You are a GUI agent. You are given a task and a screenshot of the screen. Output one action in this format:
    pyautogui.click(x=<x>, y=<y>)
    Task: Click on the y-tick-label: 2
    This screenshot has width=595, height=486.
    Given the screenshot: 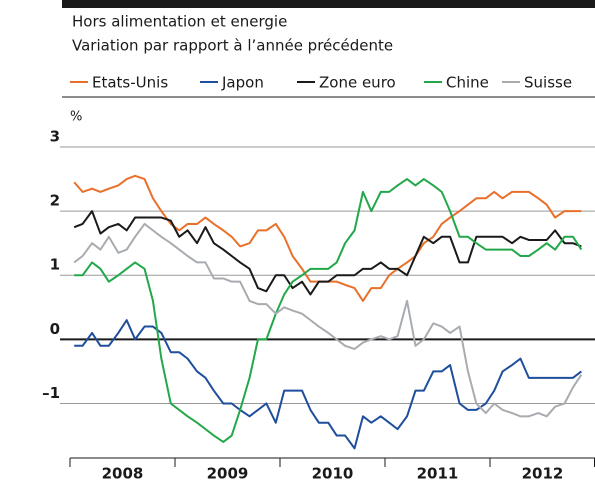 What is the action you would take?
    pyautogui.click(x=55, y=201)
    